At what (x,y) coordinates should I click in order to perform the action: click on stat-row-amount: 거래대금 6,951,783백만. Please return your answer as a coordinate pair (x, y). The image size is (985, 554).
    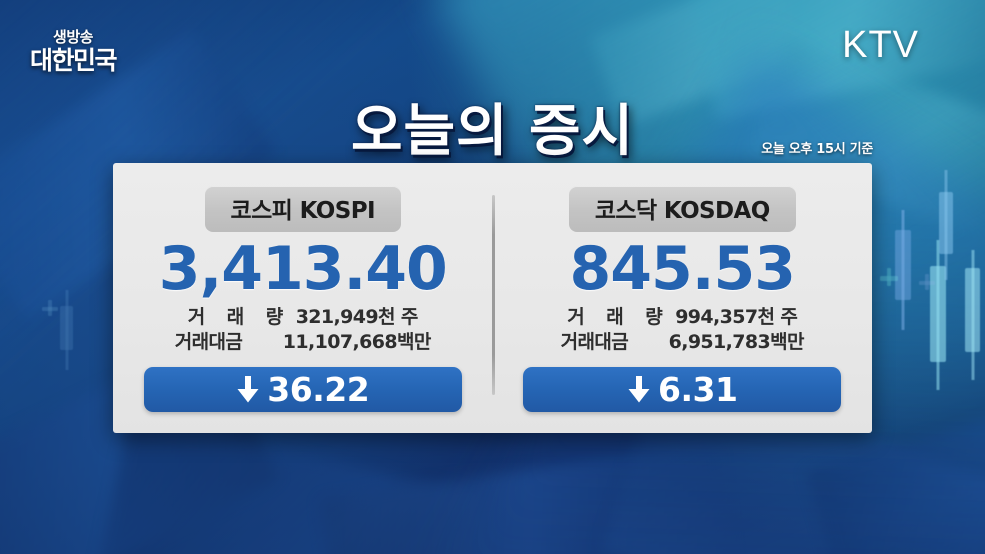
    Looking at the image, I should click on (682, 342).